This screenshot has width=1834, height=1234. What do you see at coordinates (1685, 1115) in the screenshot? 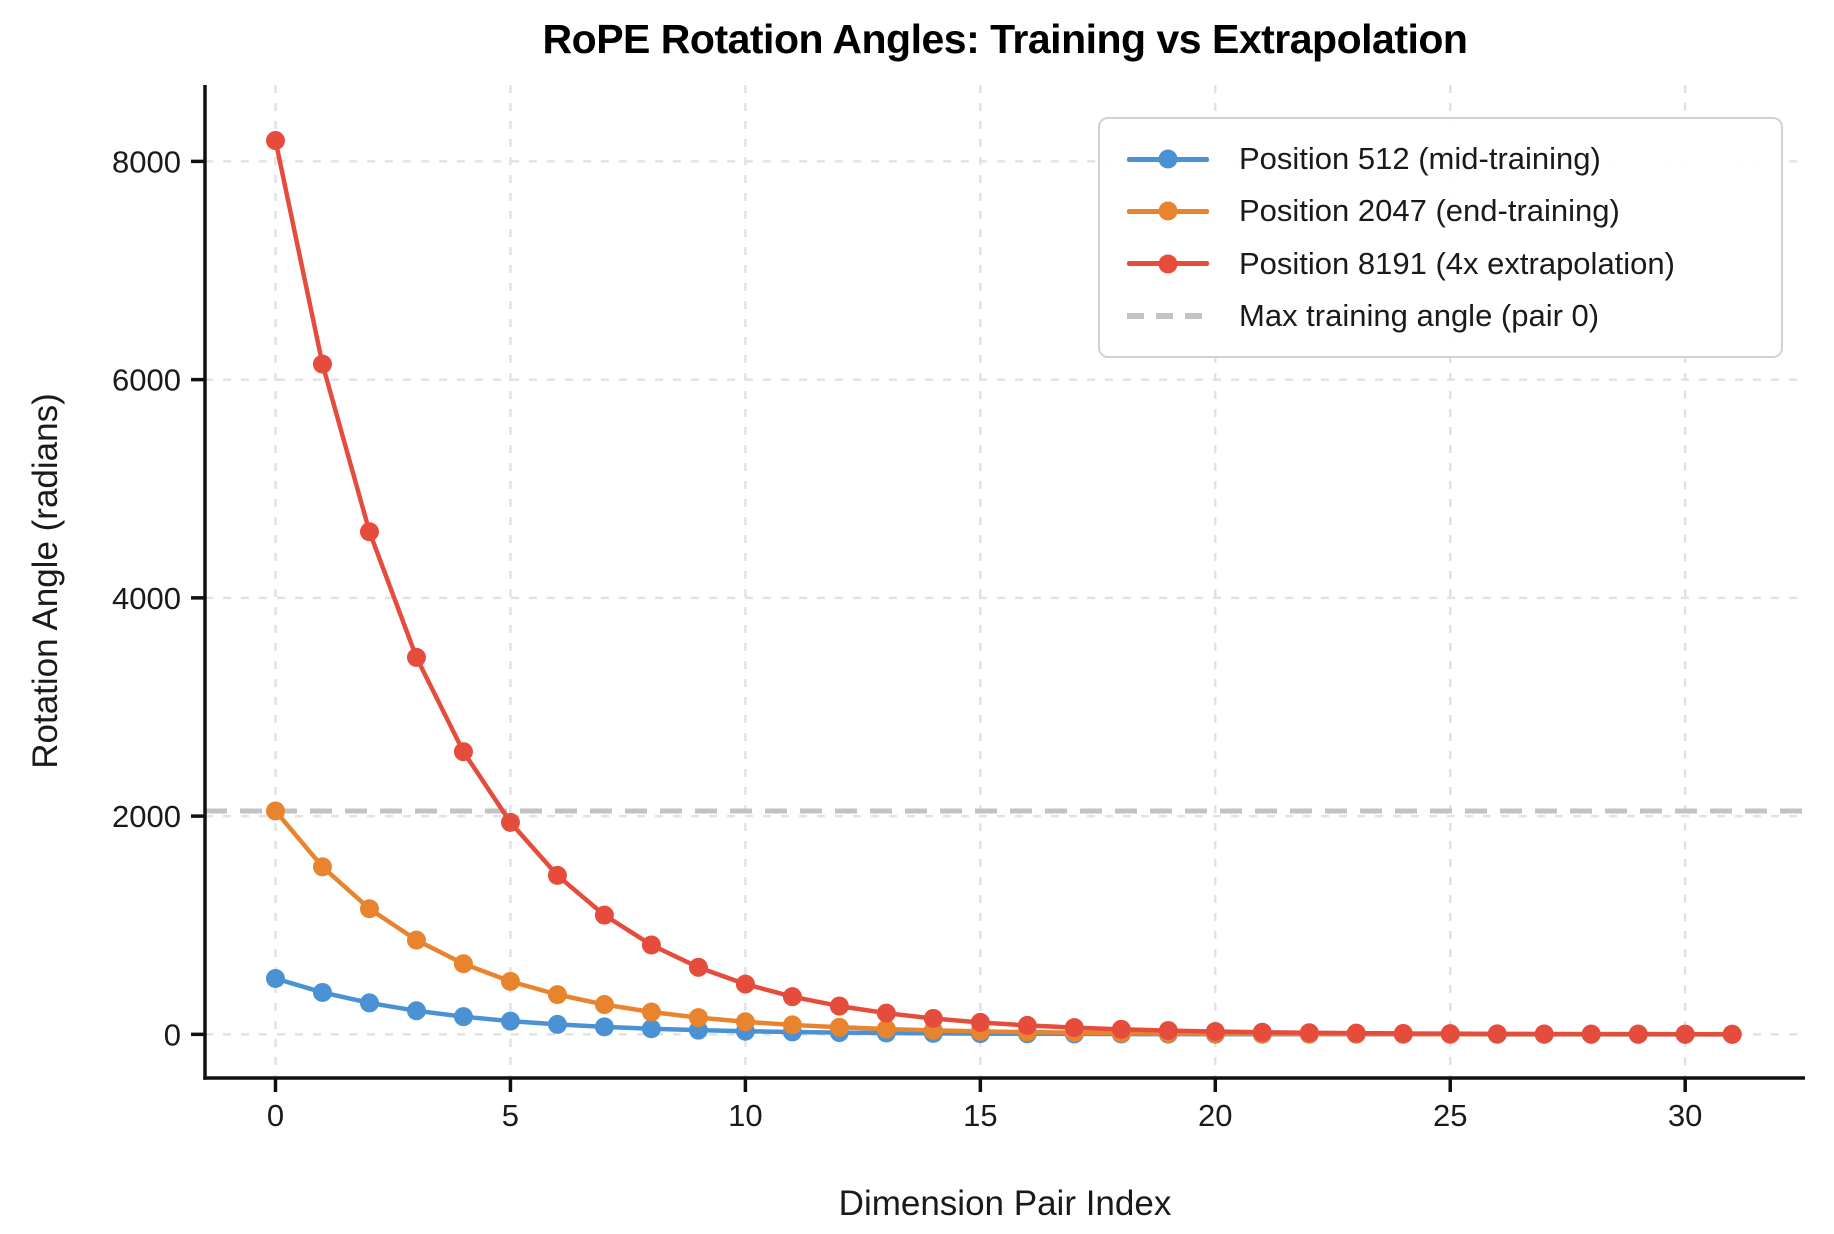
I see `x-tick-label: 30` at bounding box center [1685, 1115].